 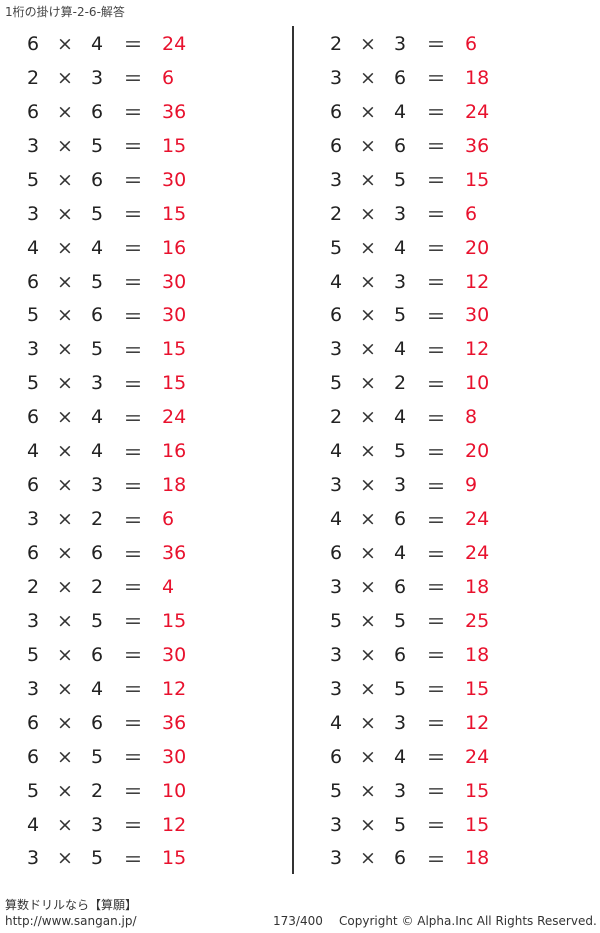 I want to click on problem-row: 3 × 4 ＝ 12, so click(x=415, y=349).